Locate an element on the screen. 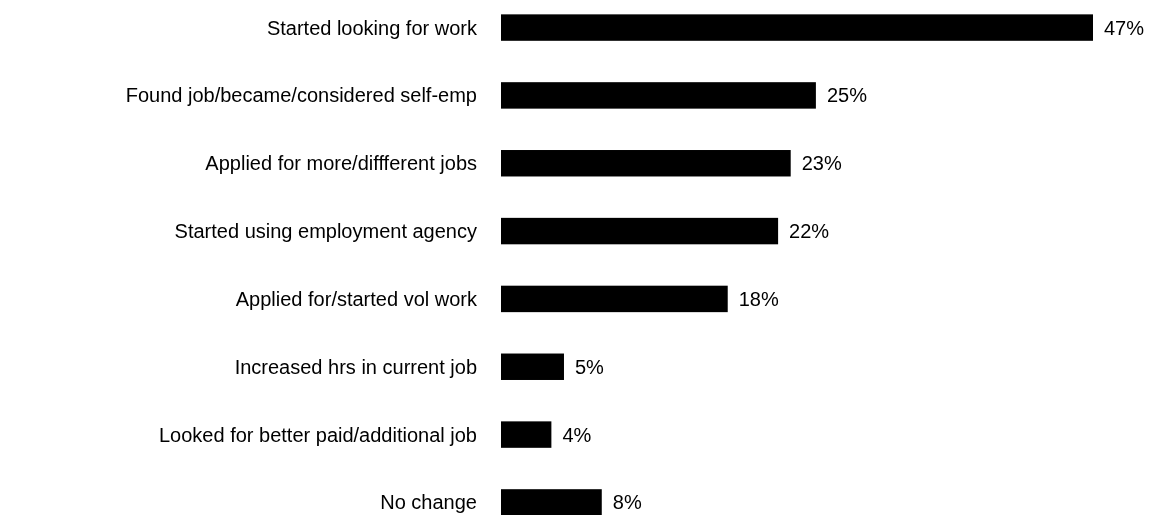 The image size is (1165, 515). y-tick-label: Increased hrs in current job is located at coordinates (355, 366).